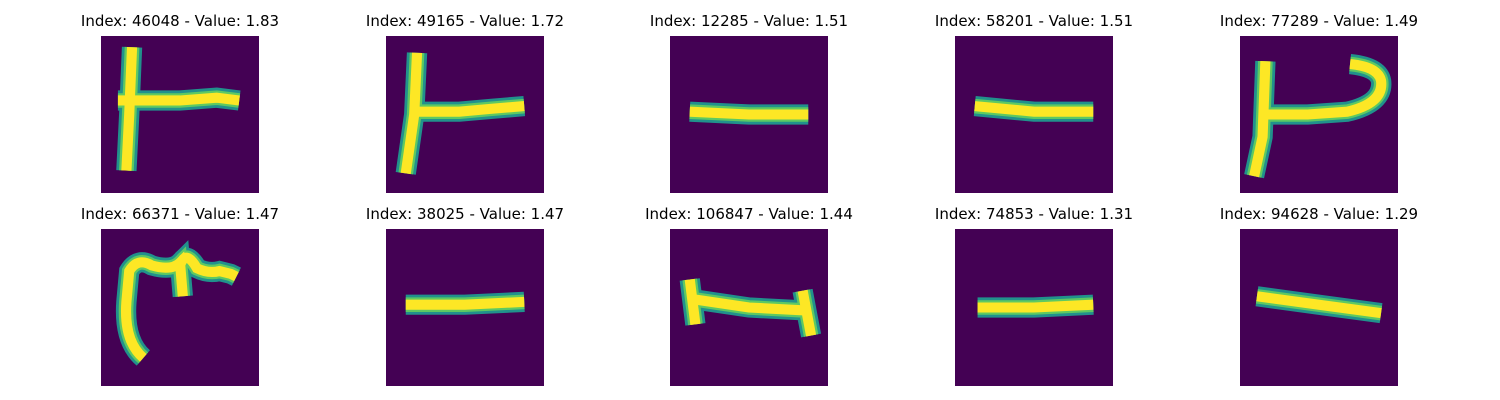 The width and height of the screenshot is (1500, 400). I want to click on panel-10: Index: 94628 - Value: 1.29, so click(1319, 297).